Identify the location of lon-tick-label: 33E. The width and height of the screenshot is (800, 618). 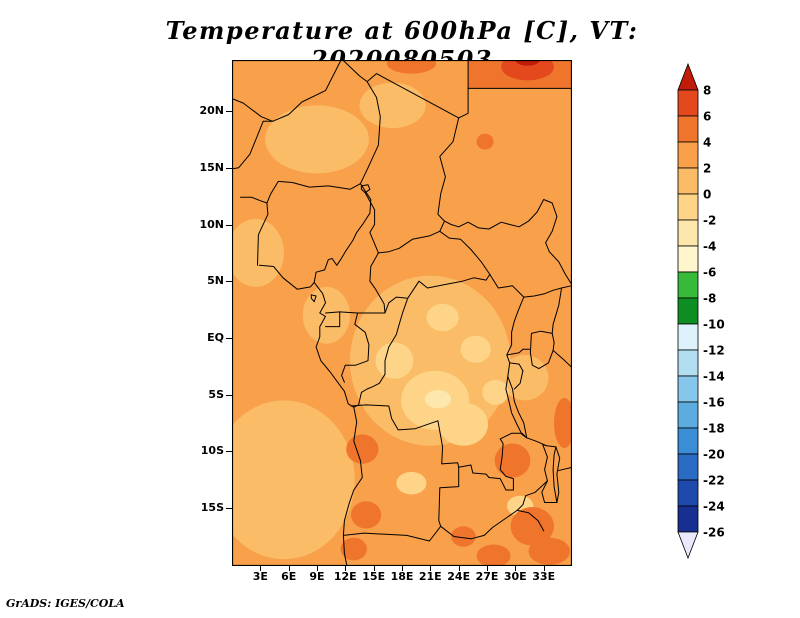
(544, 576).